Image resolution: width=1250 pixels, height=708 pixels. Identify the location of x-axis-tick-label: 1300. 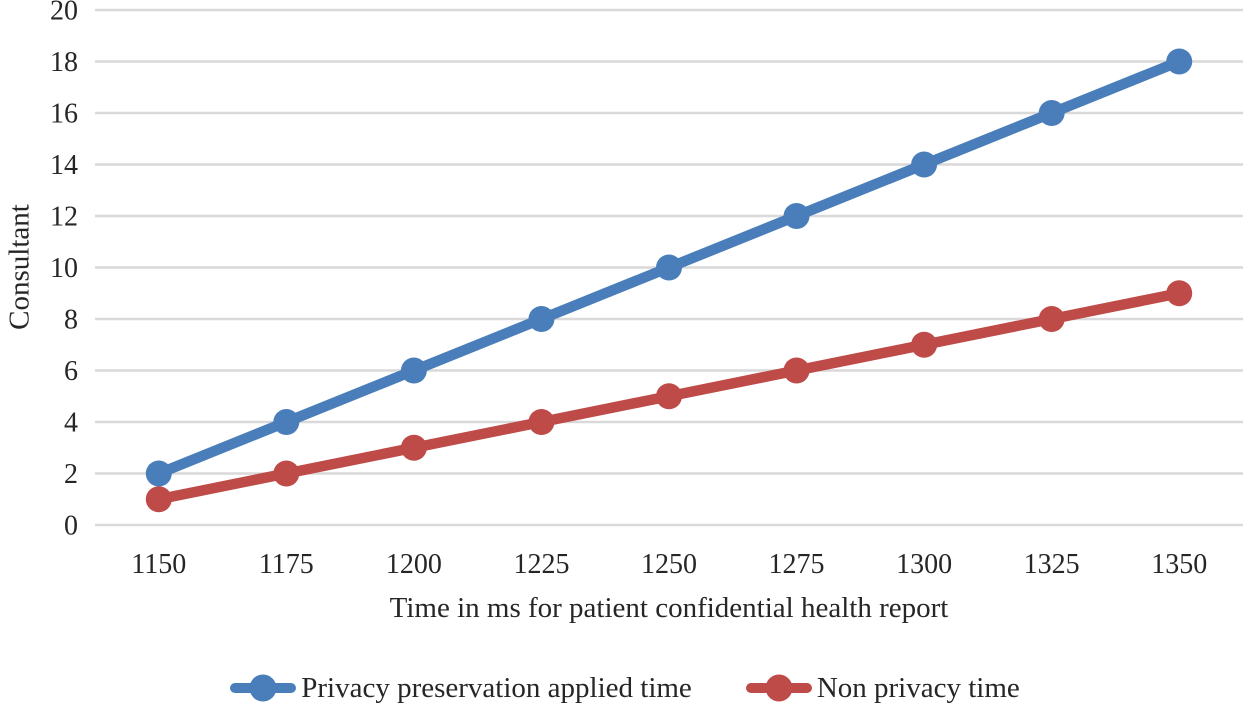
(924, 564).